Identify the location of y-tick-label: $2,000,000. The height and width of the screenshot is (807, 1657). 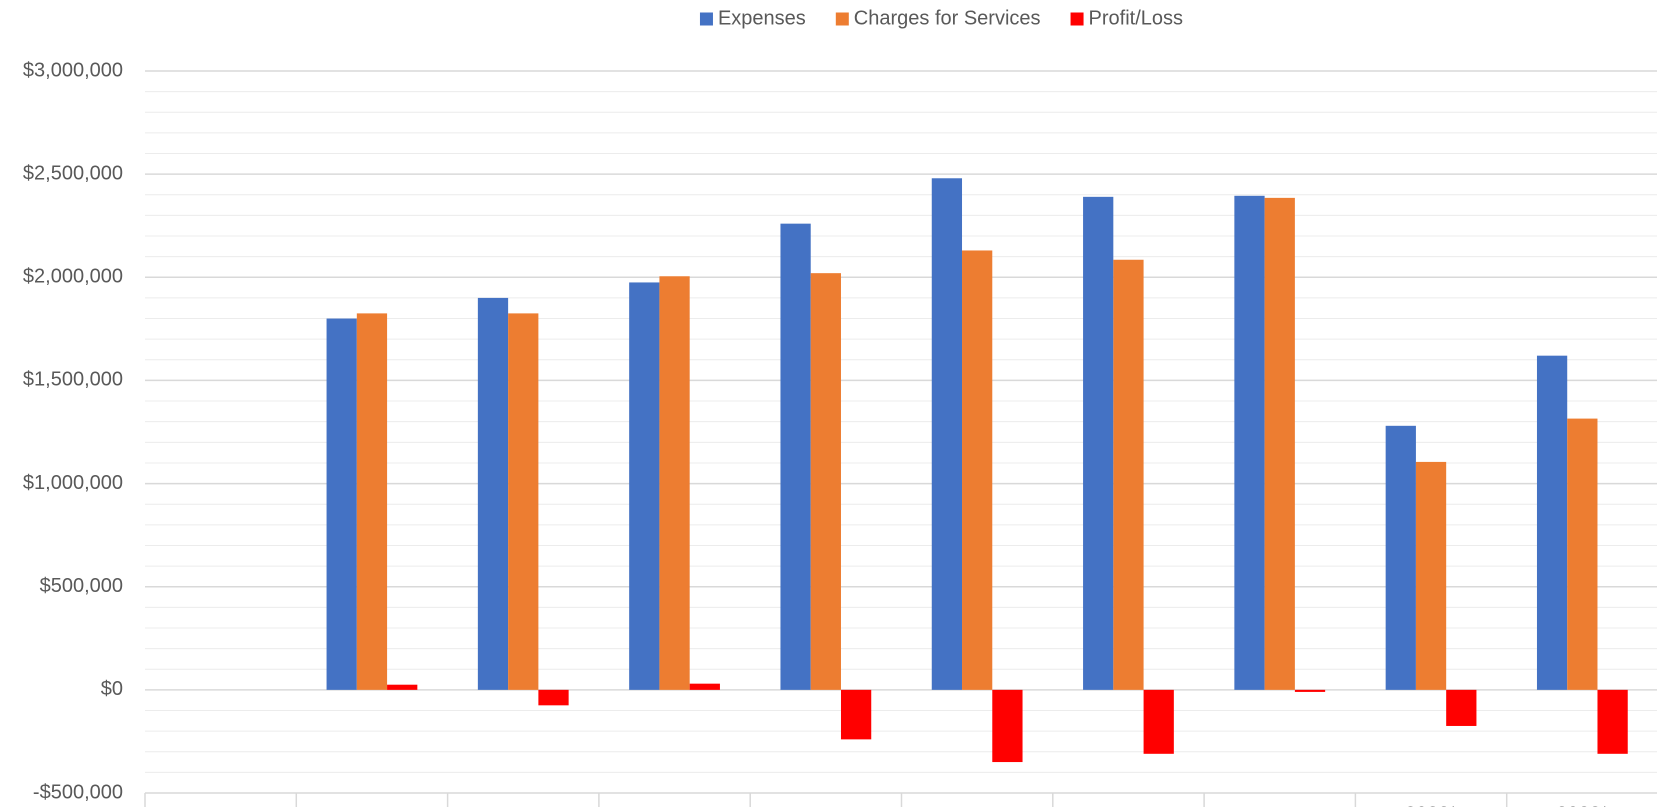
(73, 277).